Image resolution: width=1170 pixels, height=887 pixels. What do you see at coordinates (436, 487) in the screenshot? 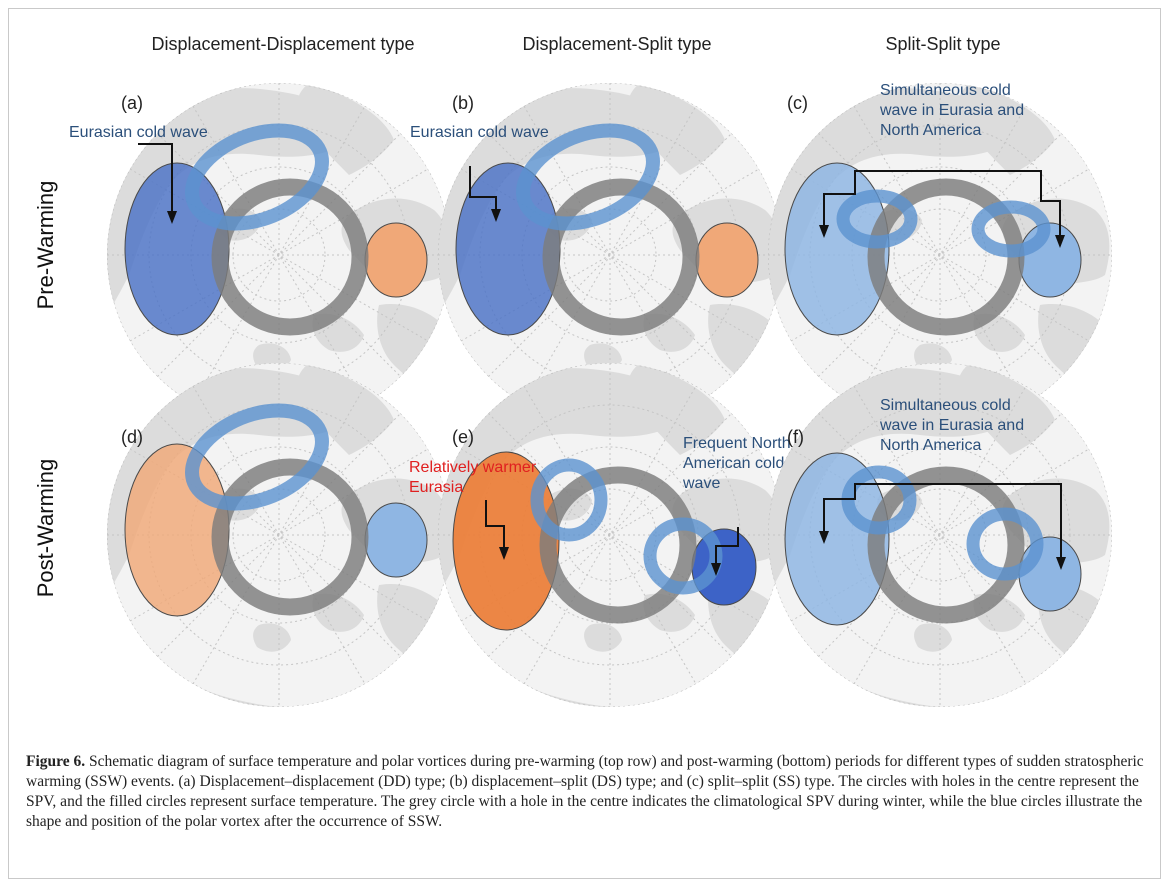
I see `annotation-line: Eurasia` at bounding box center [436, 487].